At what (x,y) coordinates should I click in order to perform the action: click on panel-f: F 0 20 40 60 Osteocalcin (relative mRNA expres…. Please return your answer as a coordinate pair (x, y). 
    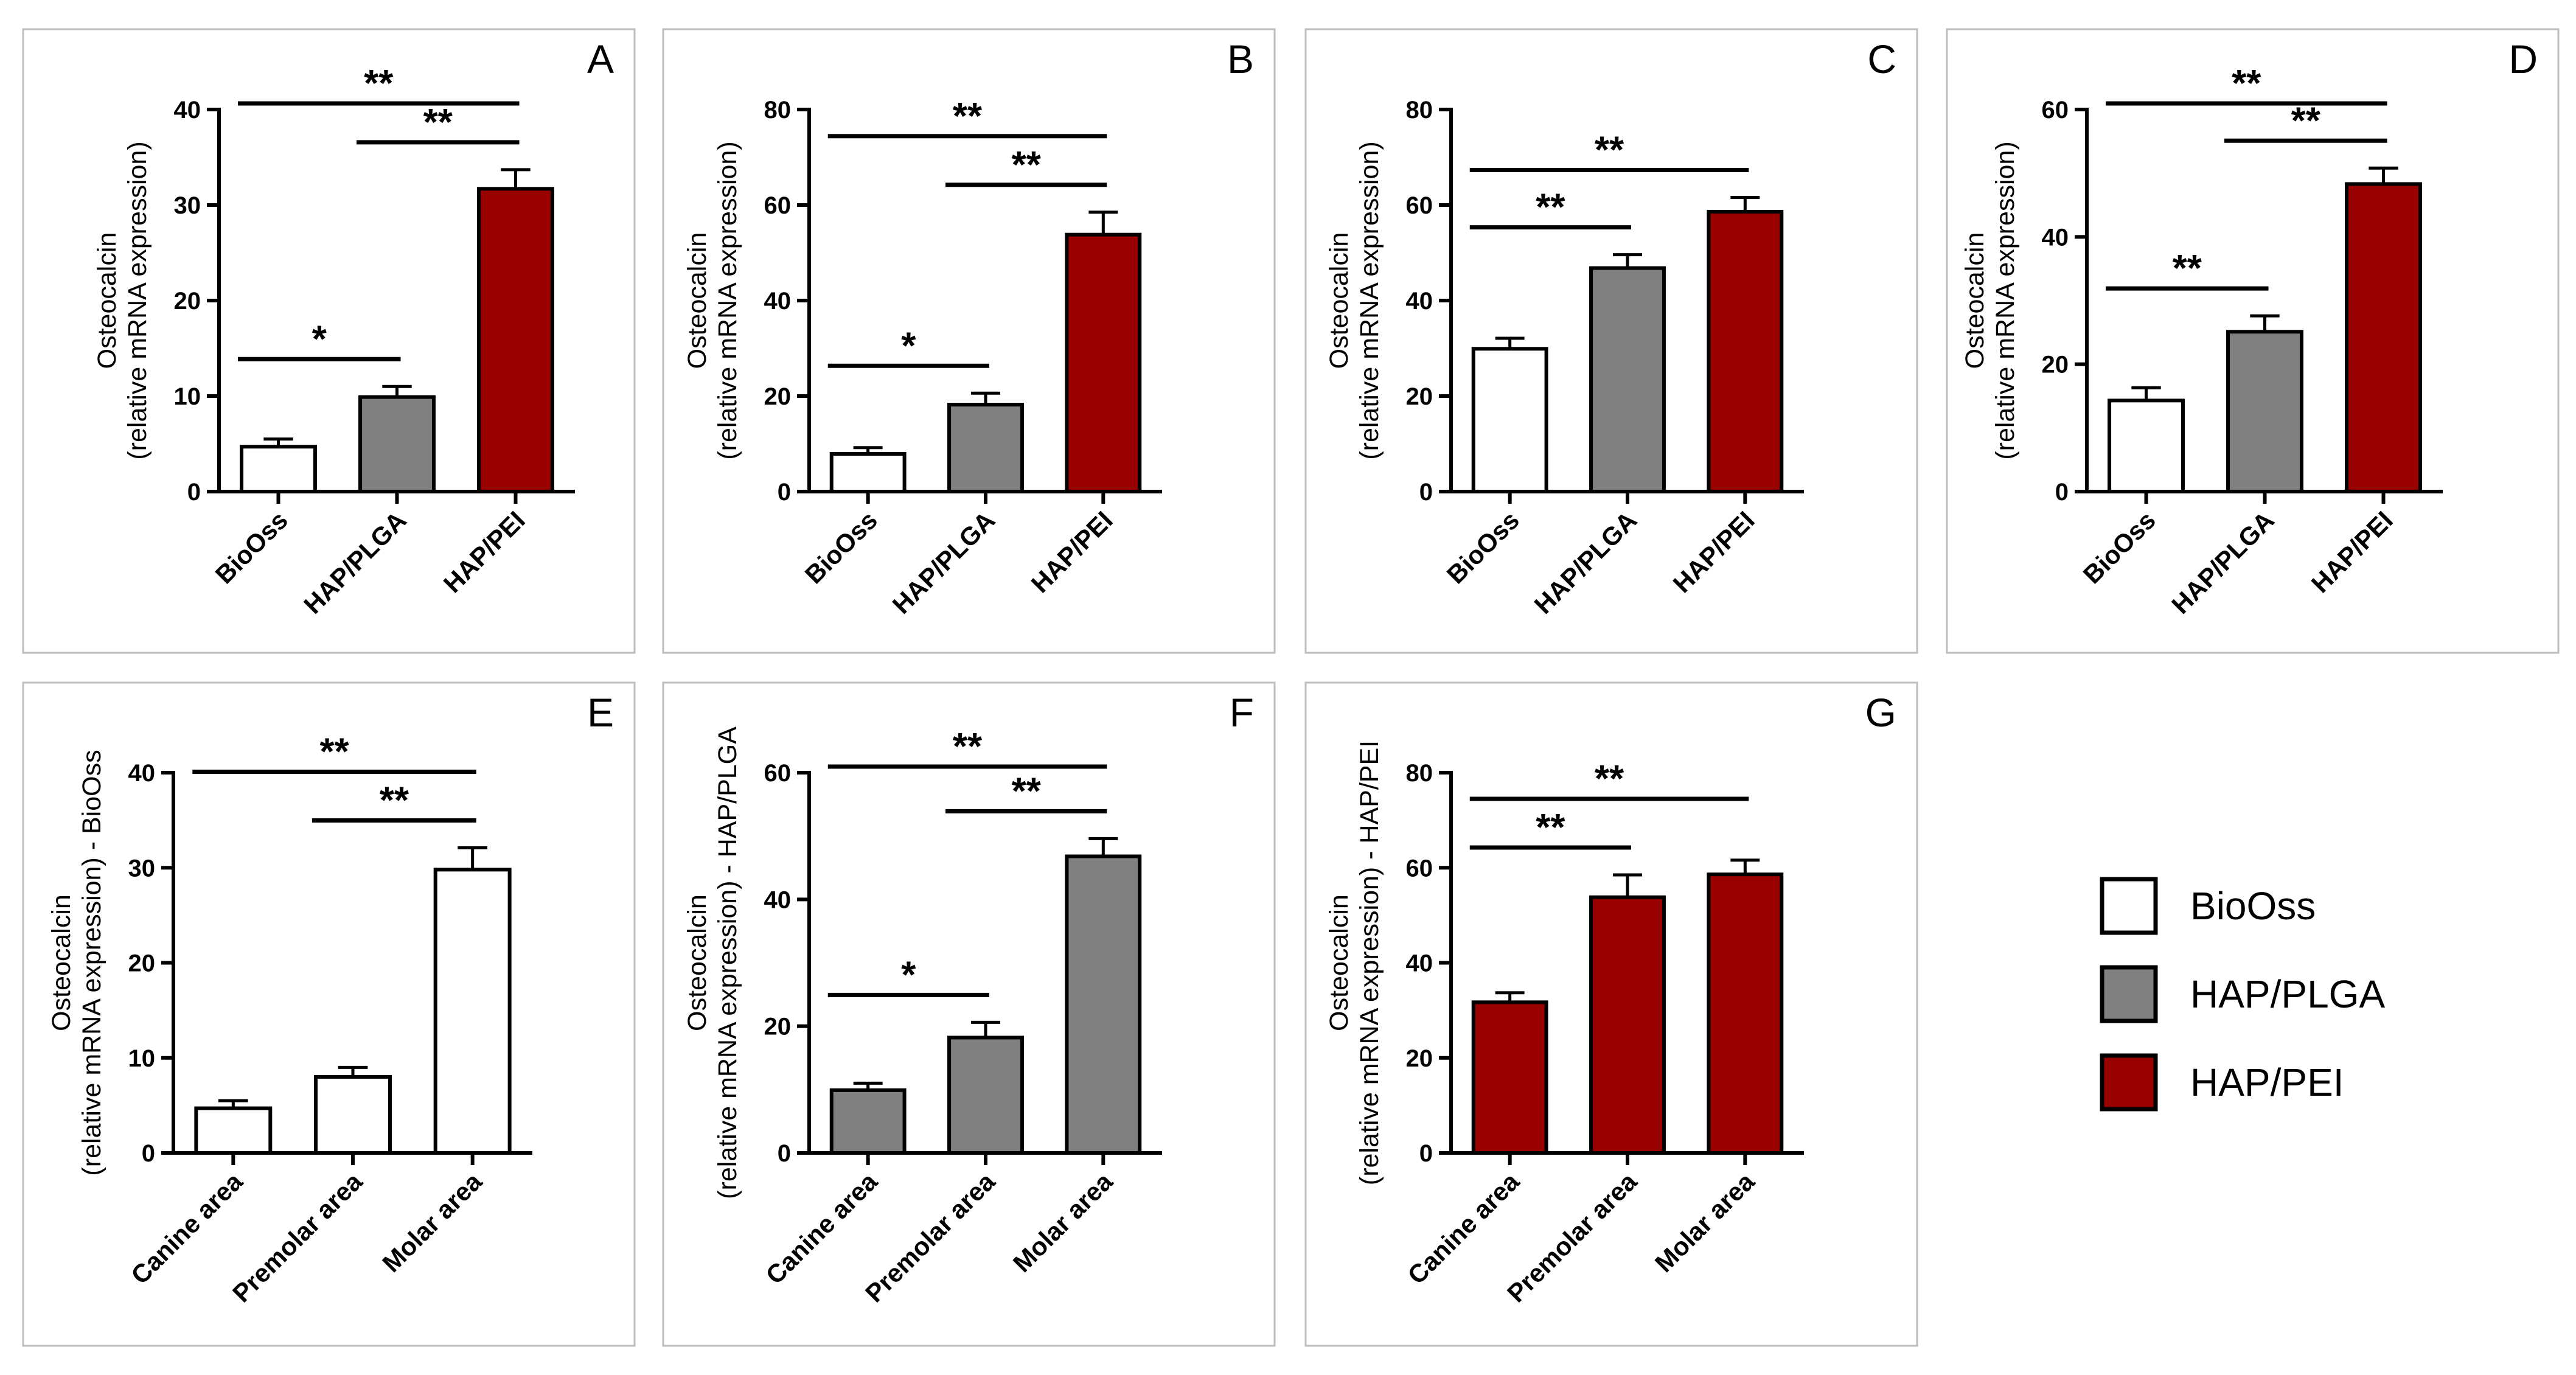
    Looking at the image, I should click on (969, 1014).